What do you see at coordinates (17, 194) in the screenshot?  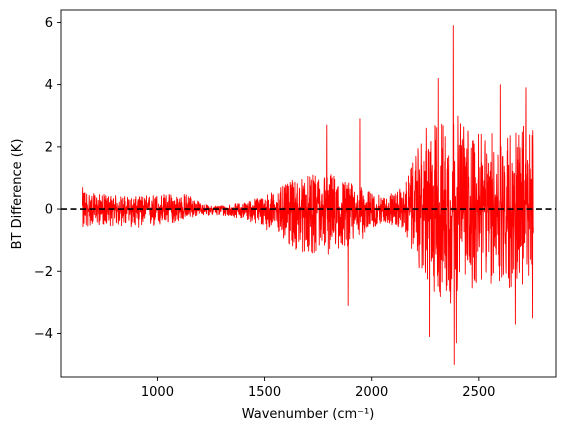 I see `y-axis-label: BT Difference (K)` at bounding box center [17, 194].